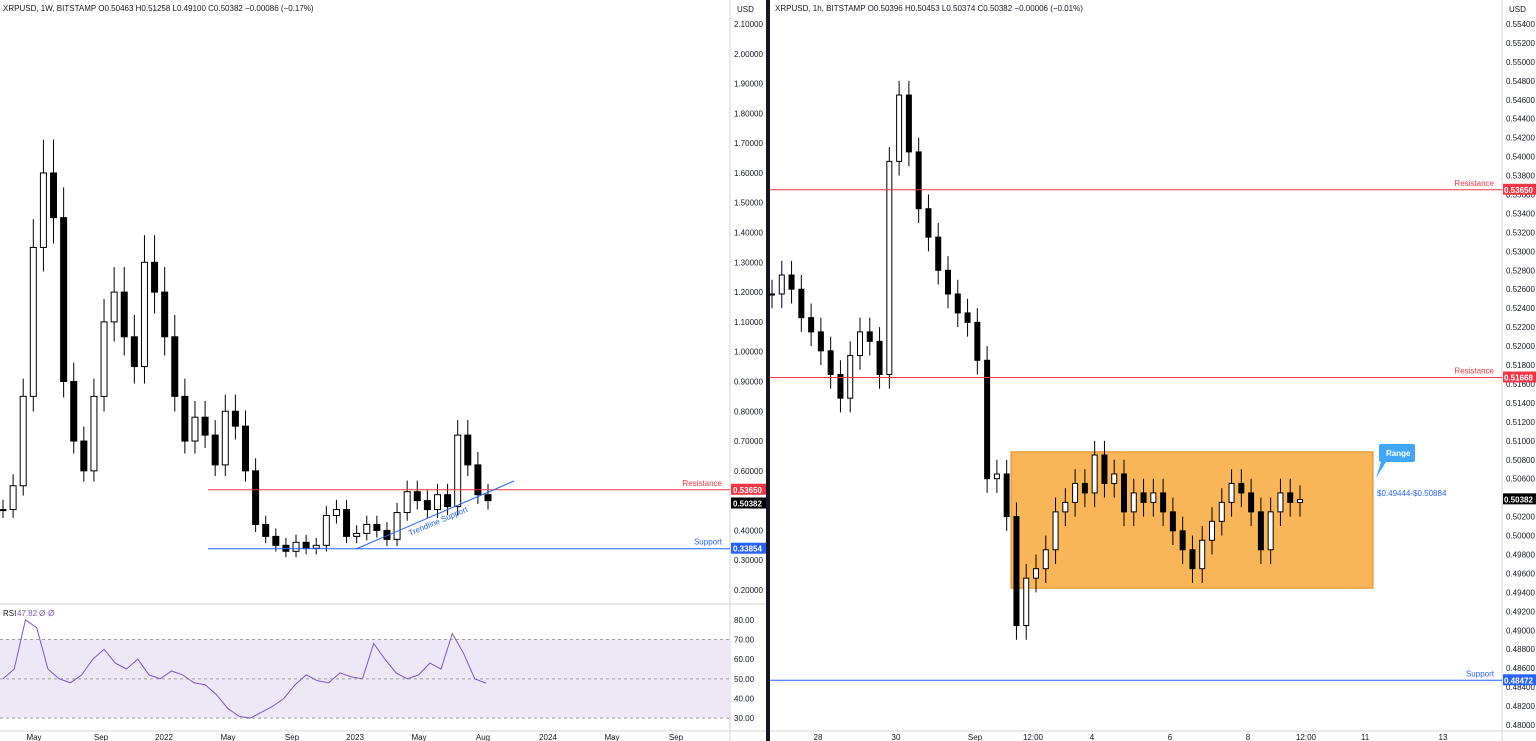 The width and height of the screenshot is (1536, 741). Describe the element at coordinates (1131, 737) in the screenshot. I see `right-time-axis: 28 30 Sep 12:00 4 6 8 12:00 11 13` at that location.